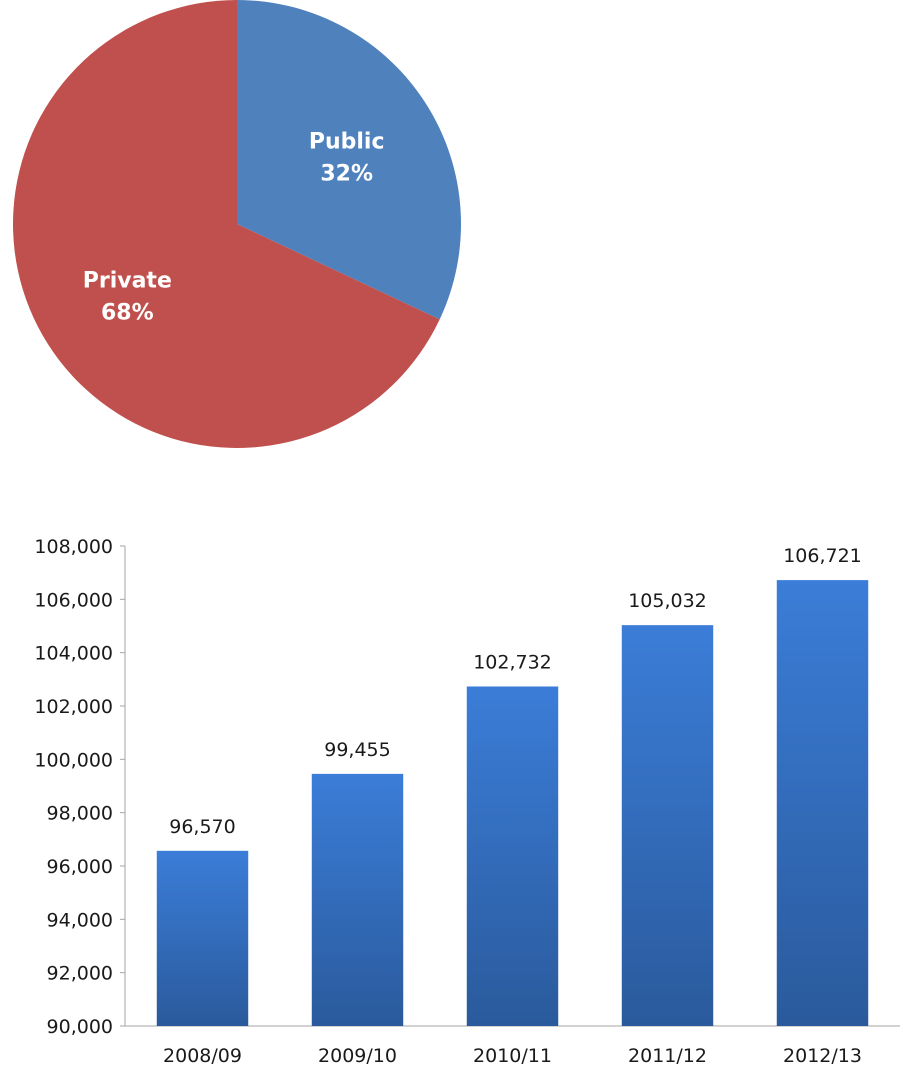 The width and height of the screenshot is (907, 1073). I want to click on y-tick-label: 90,000, so click(80, 1027).